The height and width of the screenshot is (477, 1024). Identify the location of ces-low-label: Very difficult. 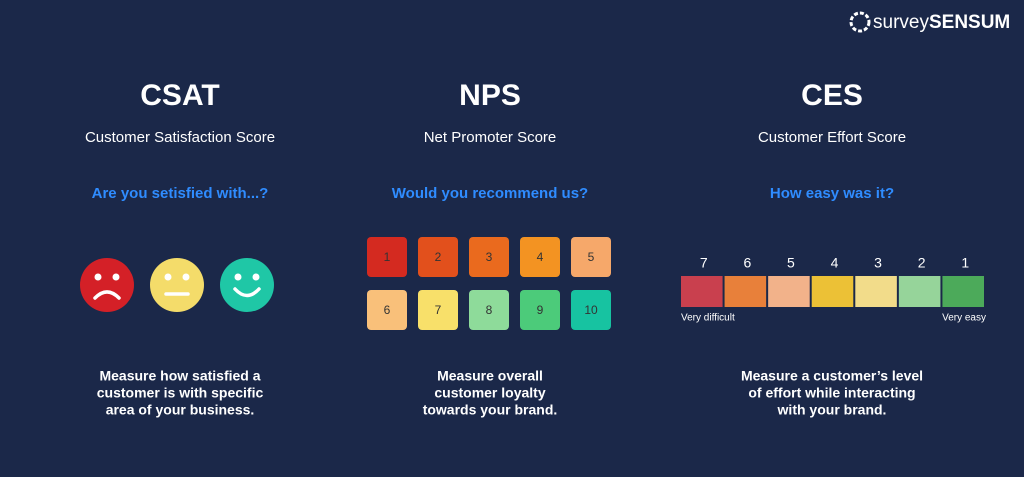
(708, 318).